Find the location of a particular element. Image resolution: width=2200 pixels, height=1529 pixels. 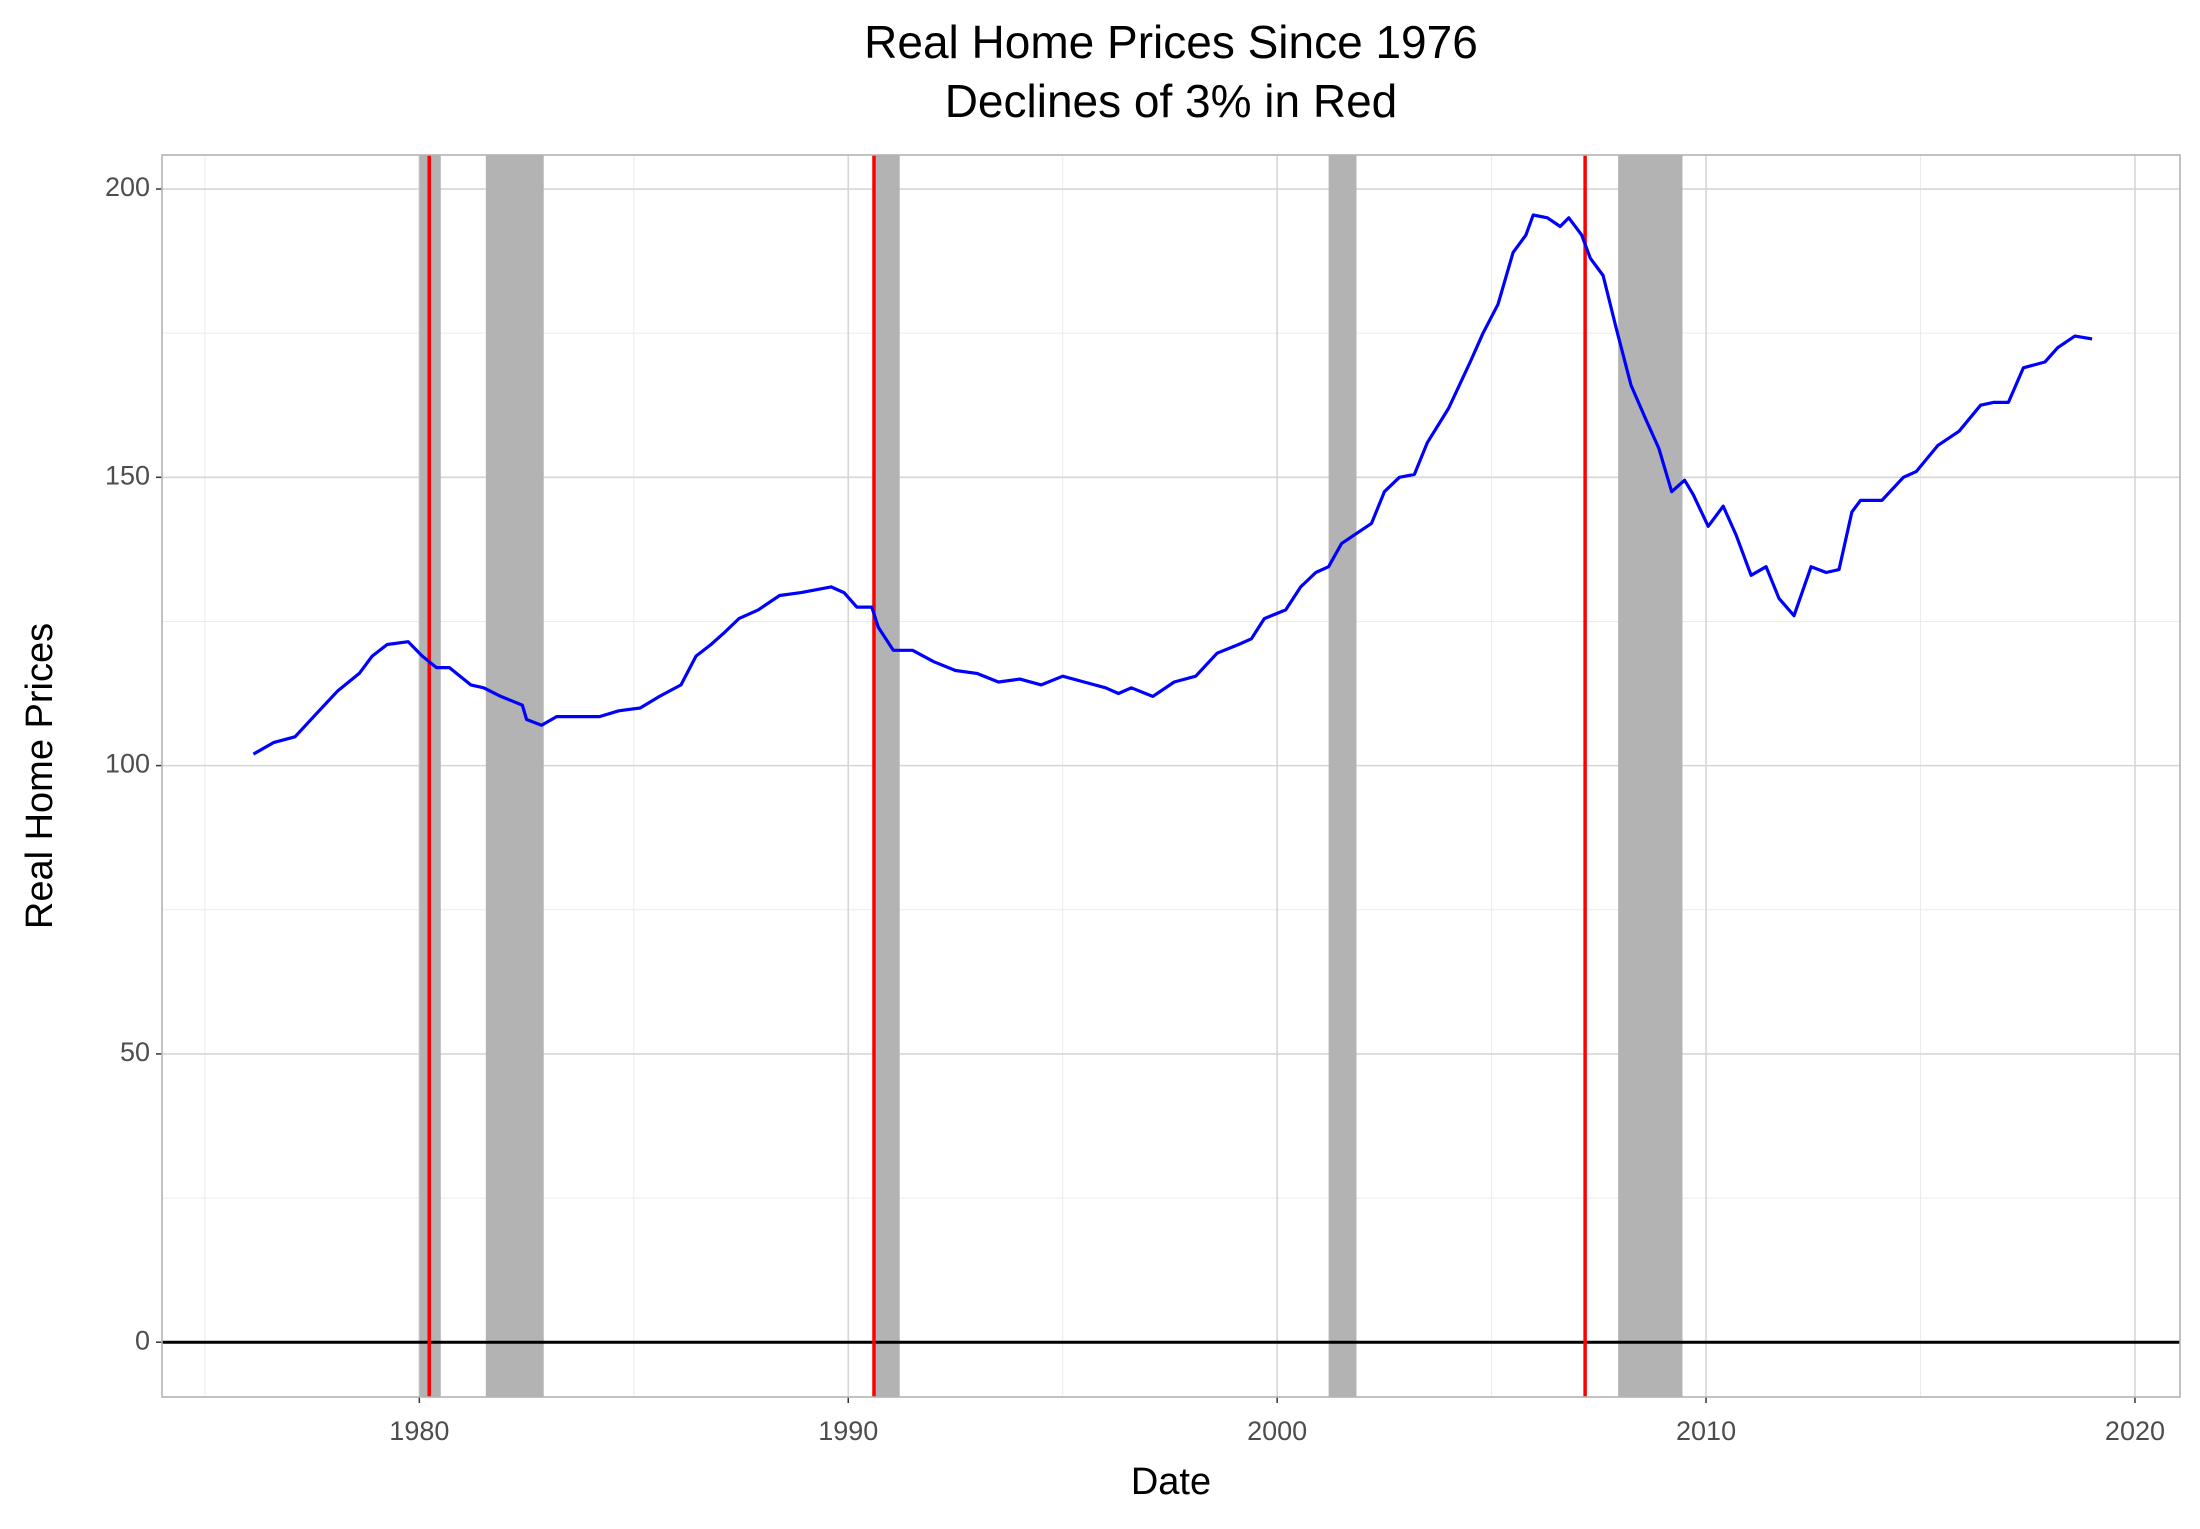

y-tick-label: 200 is located at coordinates (127, 187).